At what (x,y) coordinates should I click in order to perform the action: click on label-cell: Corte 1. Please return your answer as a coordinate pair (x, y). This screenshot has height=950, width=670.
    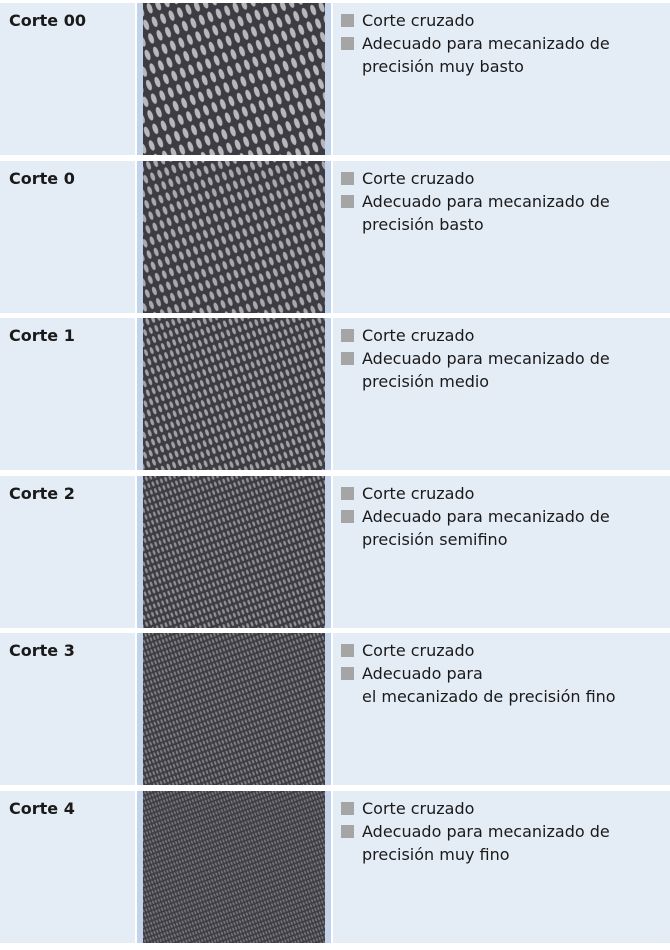
    Looking at the image, I should click on (67, 394).